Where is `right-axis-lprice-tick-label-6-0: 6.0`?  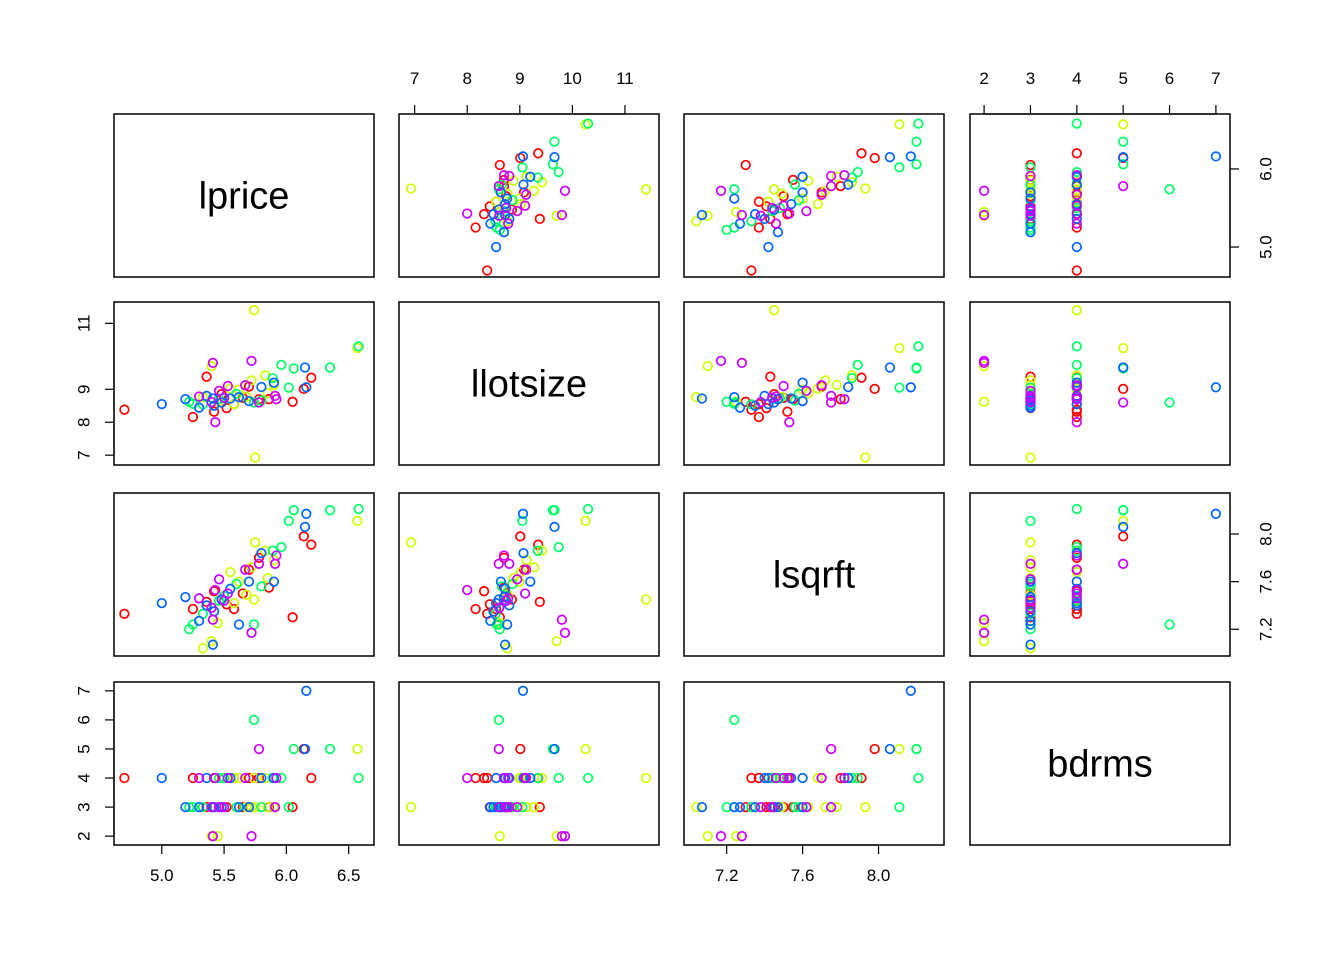 right-axis-lprice-tick-label-6-0: 6.0 is located at coordinates (1266, 169).